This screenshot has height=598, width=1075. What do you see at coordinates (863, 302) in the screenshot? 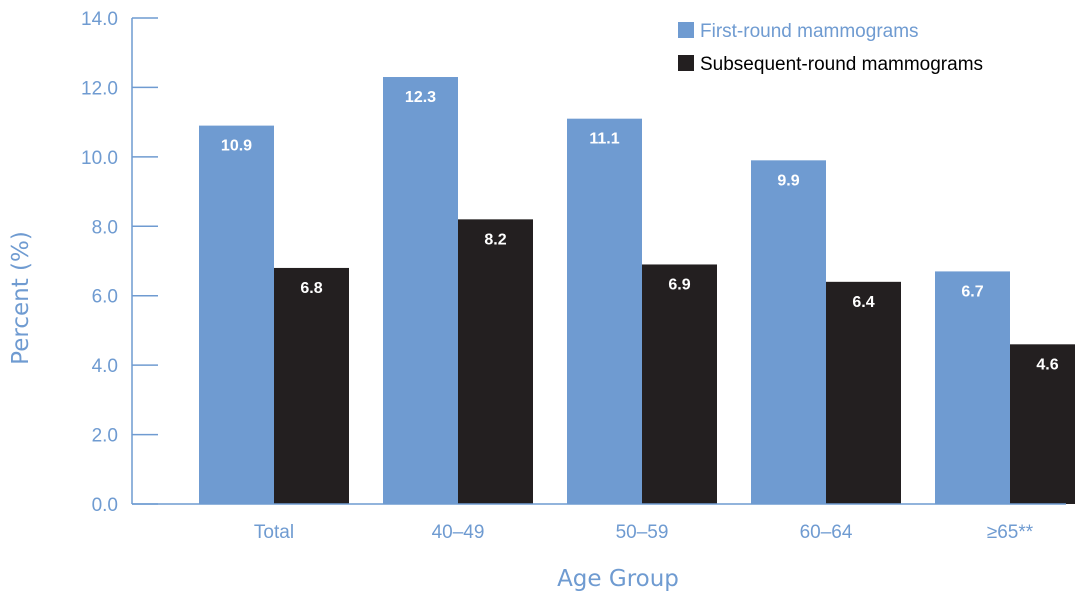
I see `bar-value-label: 6.4` at bounding box center [863, 302].